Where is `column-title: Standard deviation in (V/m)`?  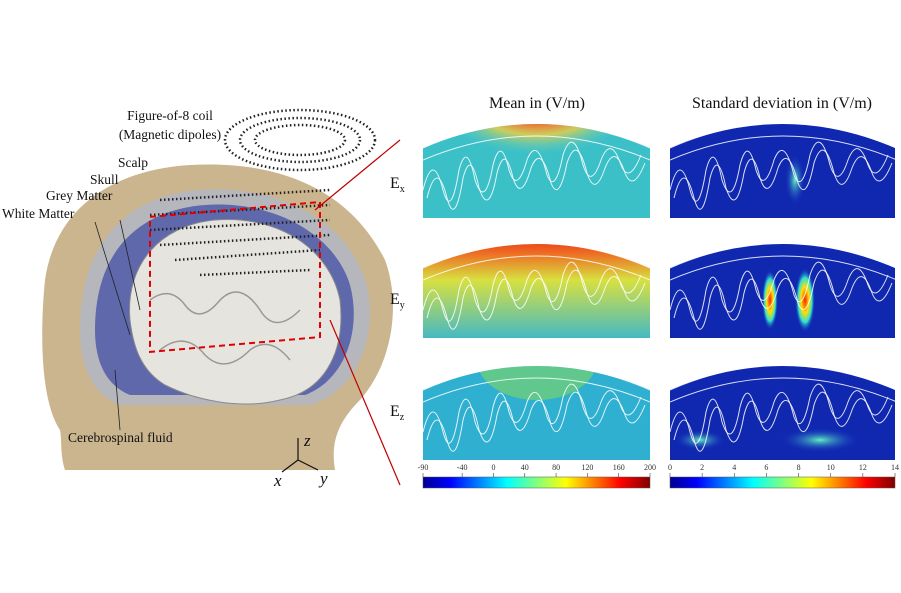 column-title: Standard deviation in (V/m) is located at coordinates (782, 103).